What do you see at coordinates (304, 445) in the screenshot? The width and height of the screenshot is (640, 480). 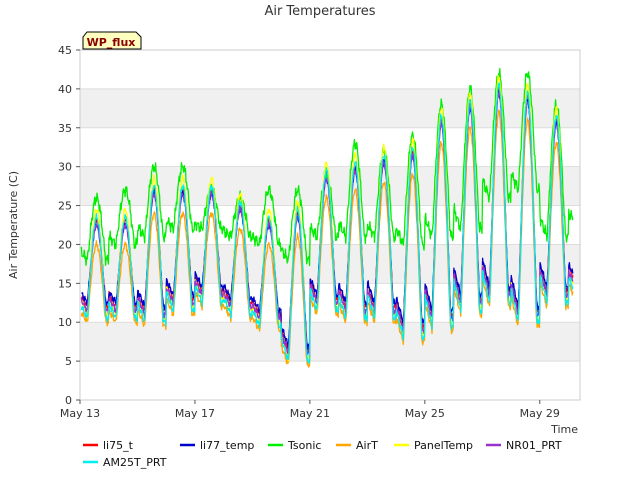 I see `legend-label: Tsonic` at bounding box center [304, 445].